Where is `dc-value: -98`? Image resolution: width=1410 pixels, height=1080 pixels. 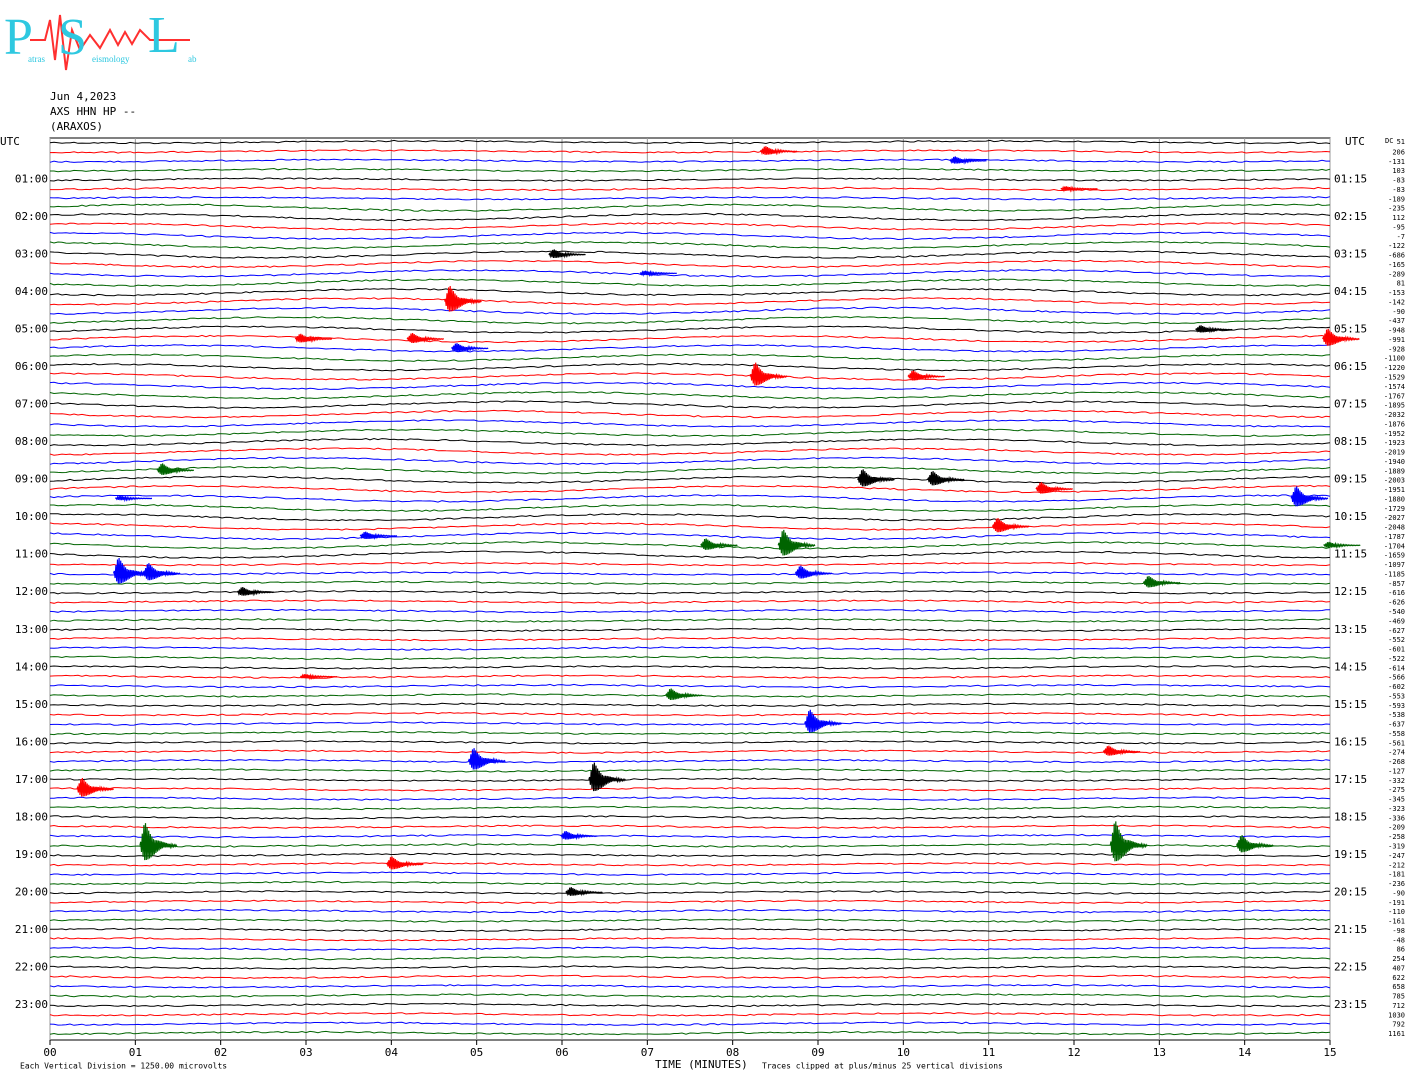 dc-value: -98 is located at coordinates (1398, 931).